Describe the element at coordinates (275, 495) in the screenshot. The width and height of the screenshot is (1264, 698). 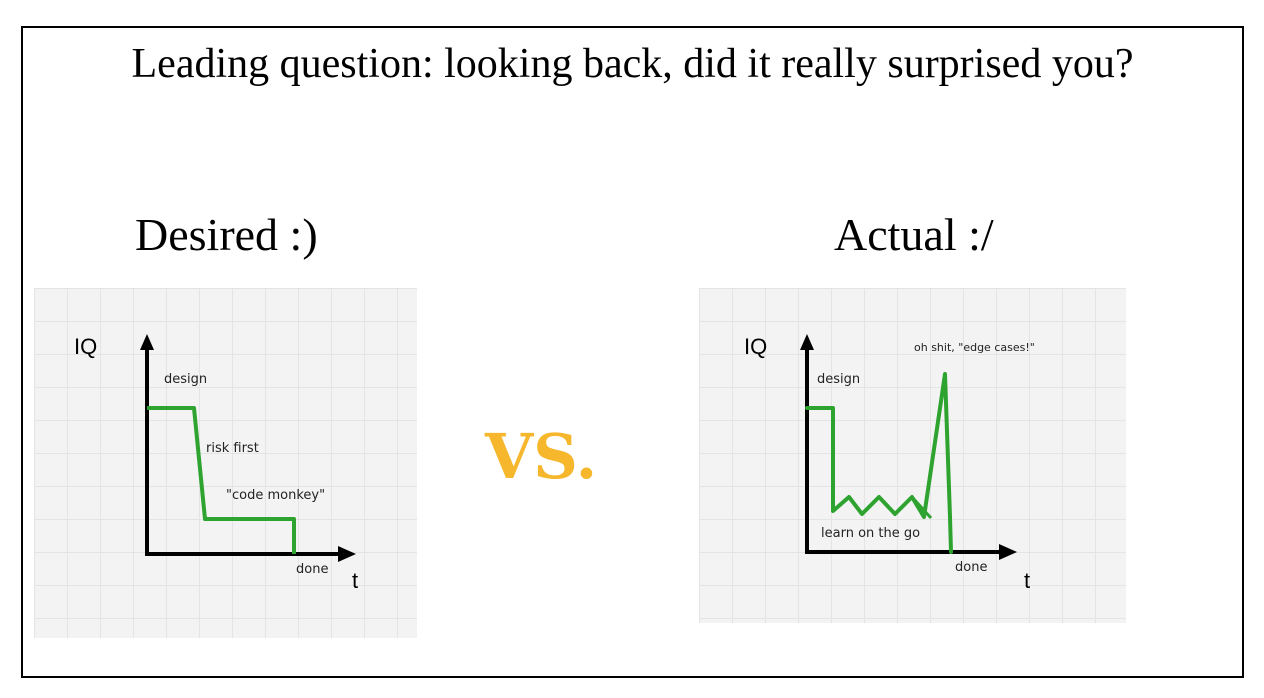
I see `code-monkey-label: "code monkey"` at that location.